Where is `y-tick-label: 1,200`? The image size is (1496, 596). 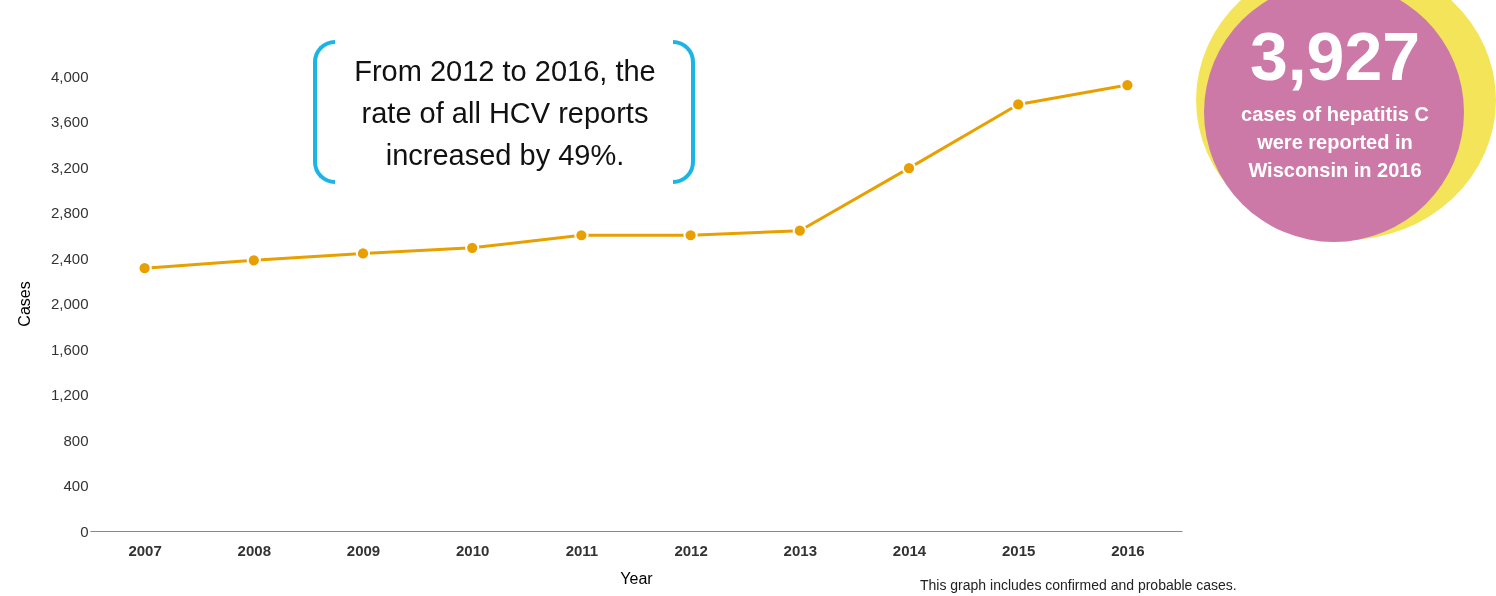 y-tick-label: 1,200 is located at coordinates (69, 394).